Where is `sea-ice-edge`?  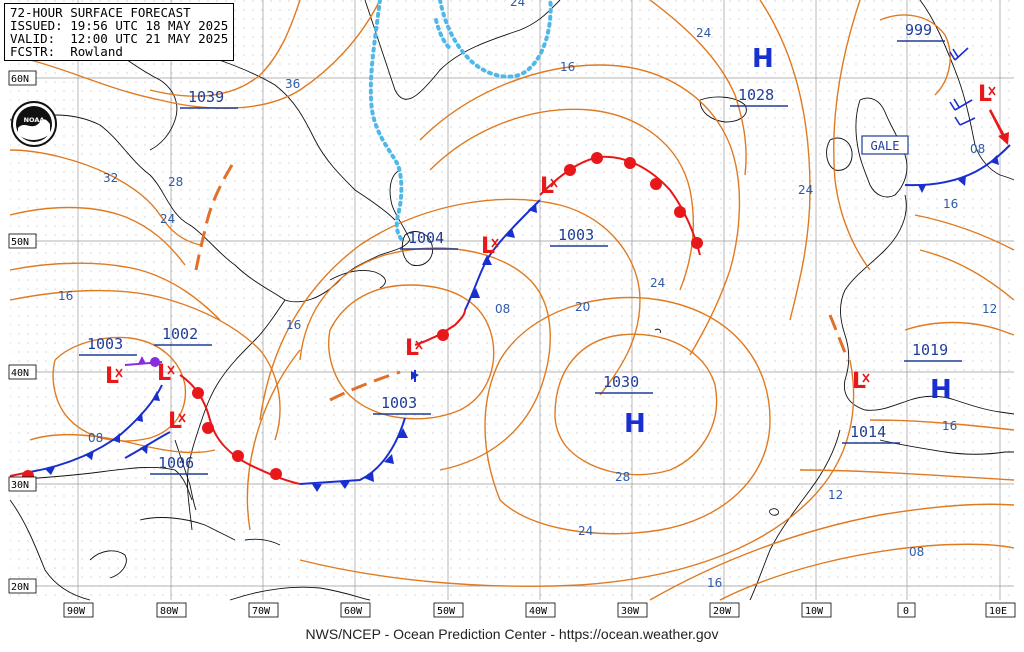 sea-ice-edge is located at coordinates (460, 121).